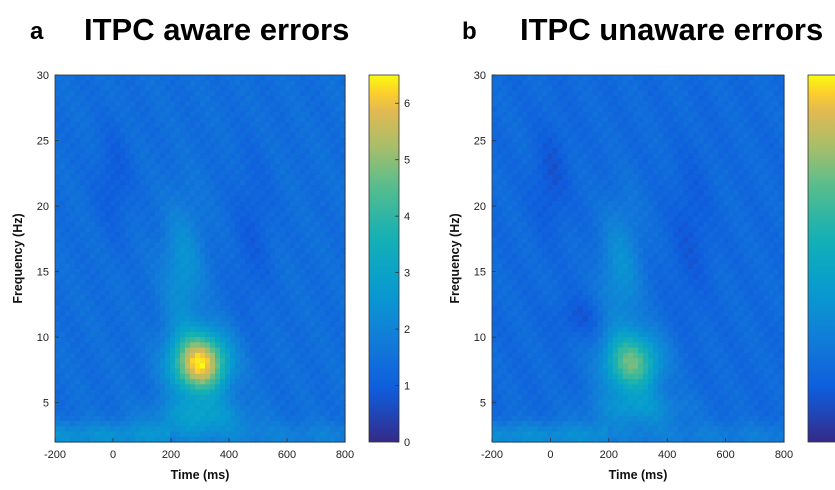 The height and width of the screenshot is (490, 835). What do you see at coordinates (345, 455) in the screenshot?
I see `x-tick-label: 800` at bounding box center [345, 455].